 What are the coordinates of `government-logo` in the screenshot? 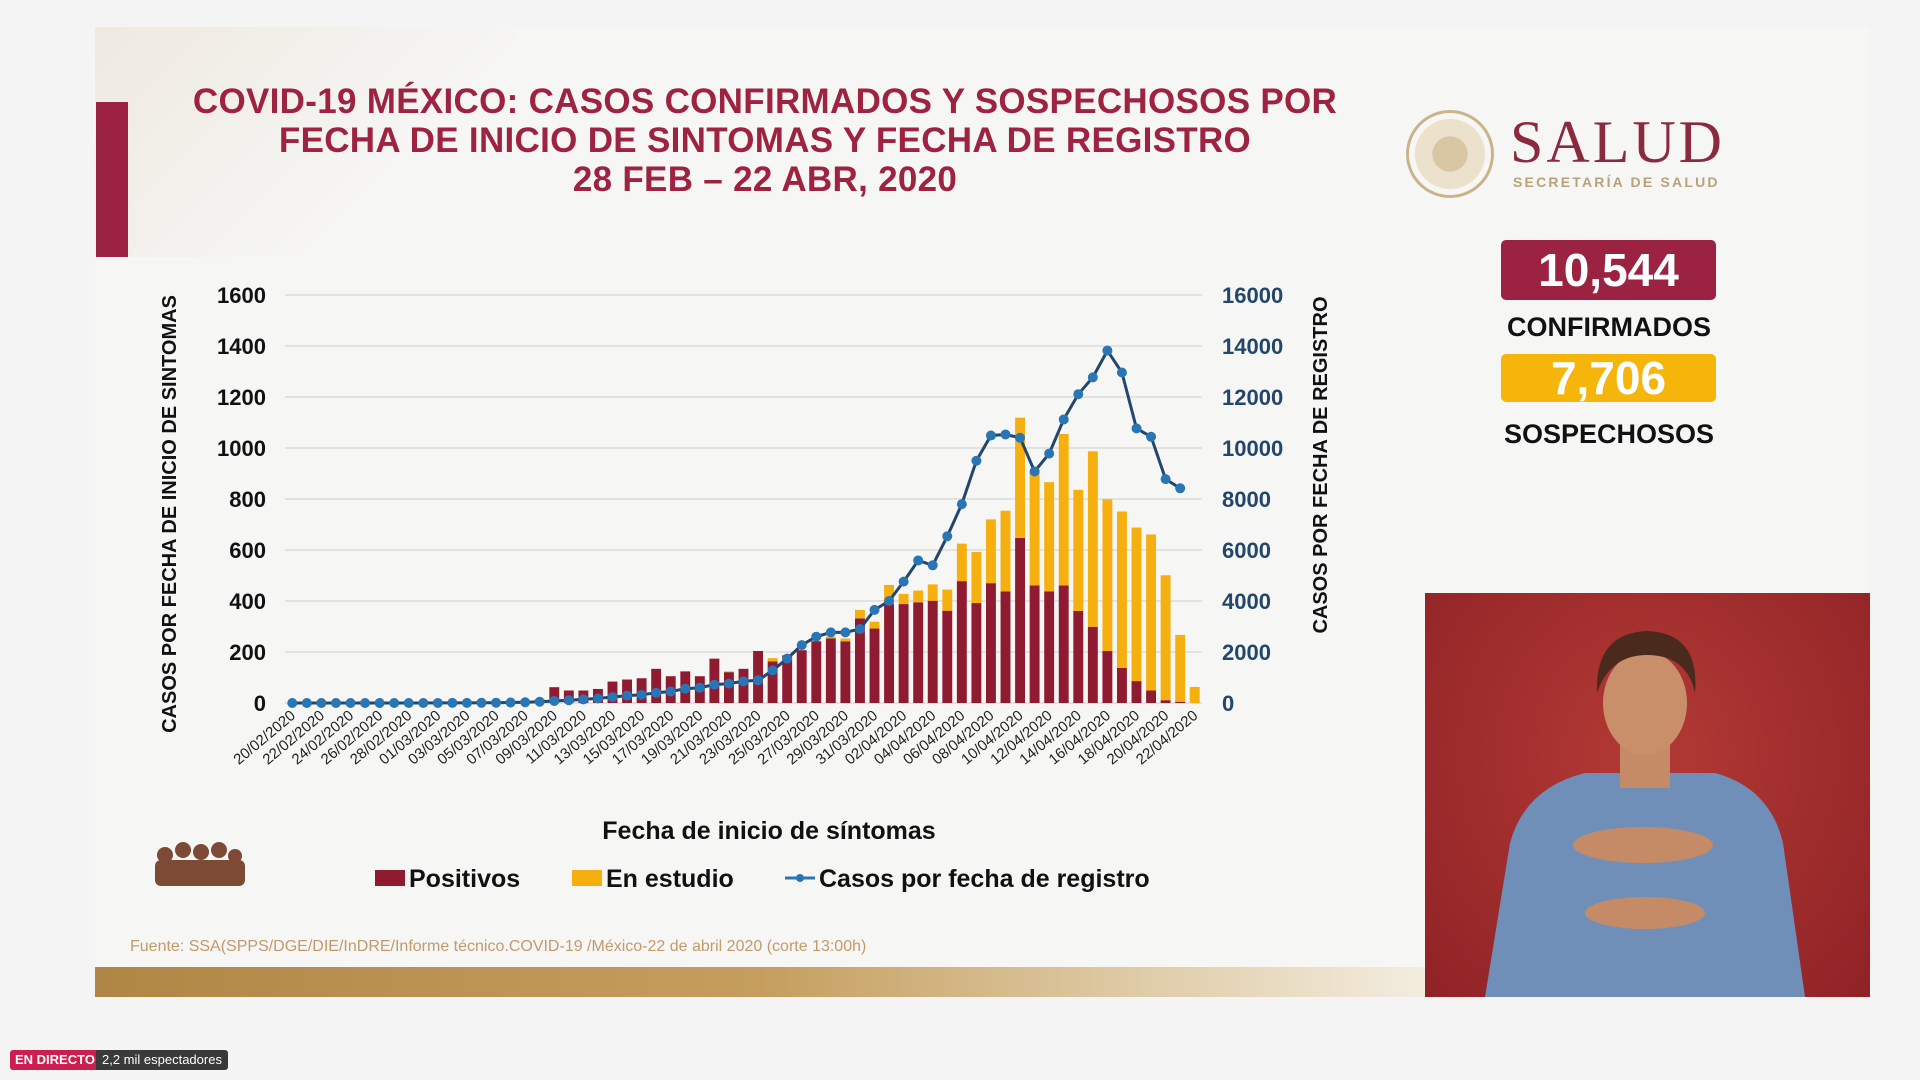 It's located at (200, 864).